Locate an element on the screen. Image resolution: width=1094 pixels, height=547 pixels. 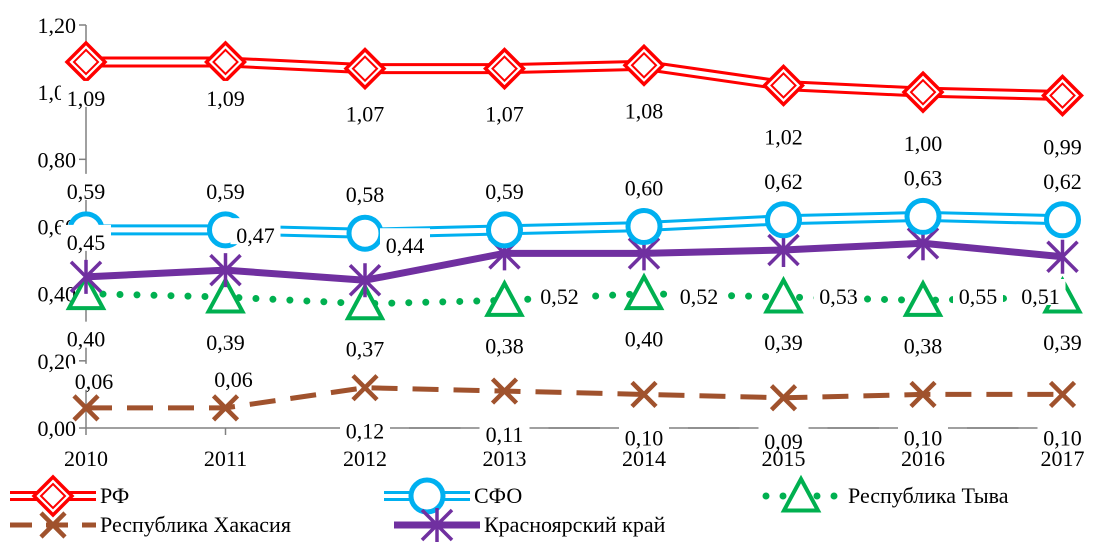
data-label-krasnoyarsk: 0,47 is located at coordinates (255, 235).